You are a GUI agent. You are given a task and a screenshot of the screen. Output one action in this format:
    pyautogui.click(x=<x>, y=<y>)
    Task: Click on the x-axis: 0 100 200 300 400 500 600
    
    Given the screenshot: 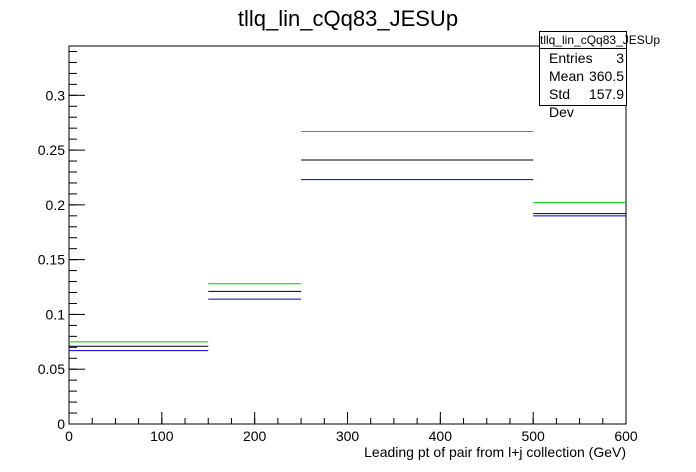 What is the action you would take?
    pyautogui.click(x=351, y=428)
    